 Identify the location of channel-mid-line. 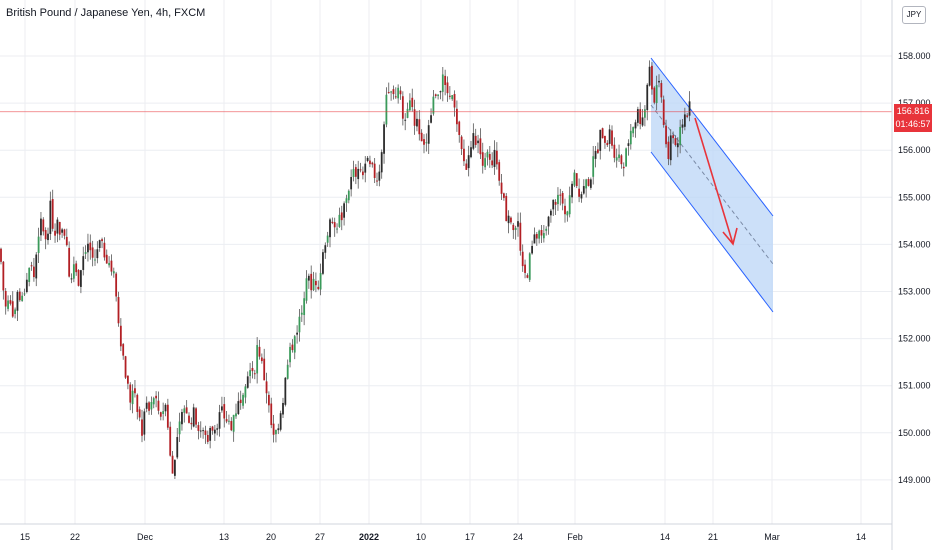
(712, 184).